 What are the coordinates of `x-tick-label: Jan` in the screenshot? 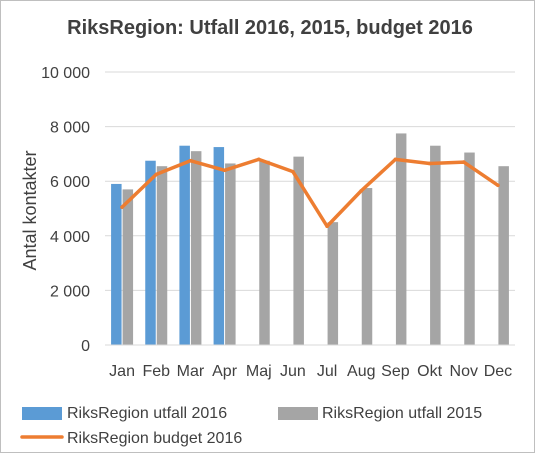 It's located at (122, 371).